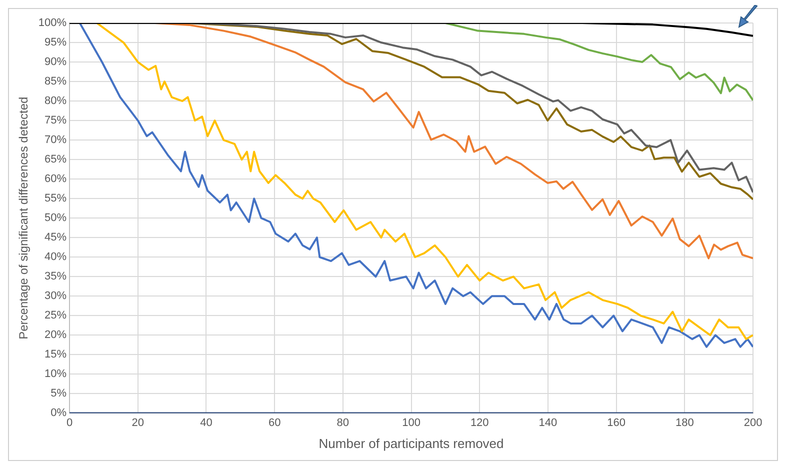 Image resolution: width=786 pixels, height=469 pixels. What do you see at coordinates (616, 422) in the screenshot?
I see `x-tick-label: 160` at bounding box center [616, 422].